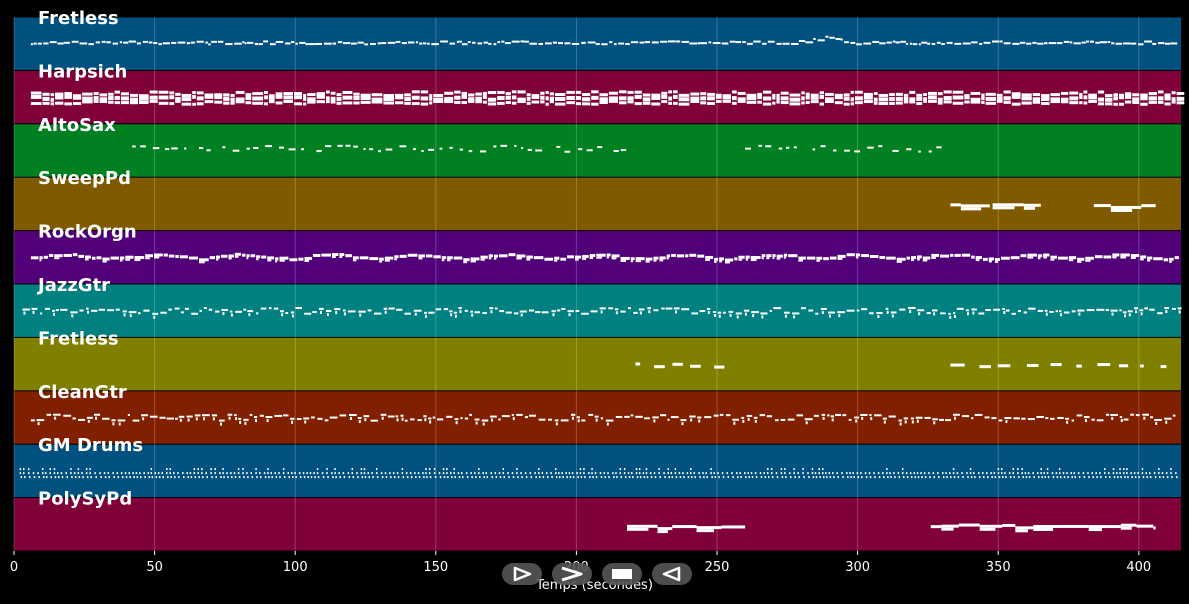 This screenshot has width=1189, height=604. What do you see at coordinates (77, 125) in the screenshot?
I see `track-name: AltoSax` at bounding box center [77, 125].